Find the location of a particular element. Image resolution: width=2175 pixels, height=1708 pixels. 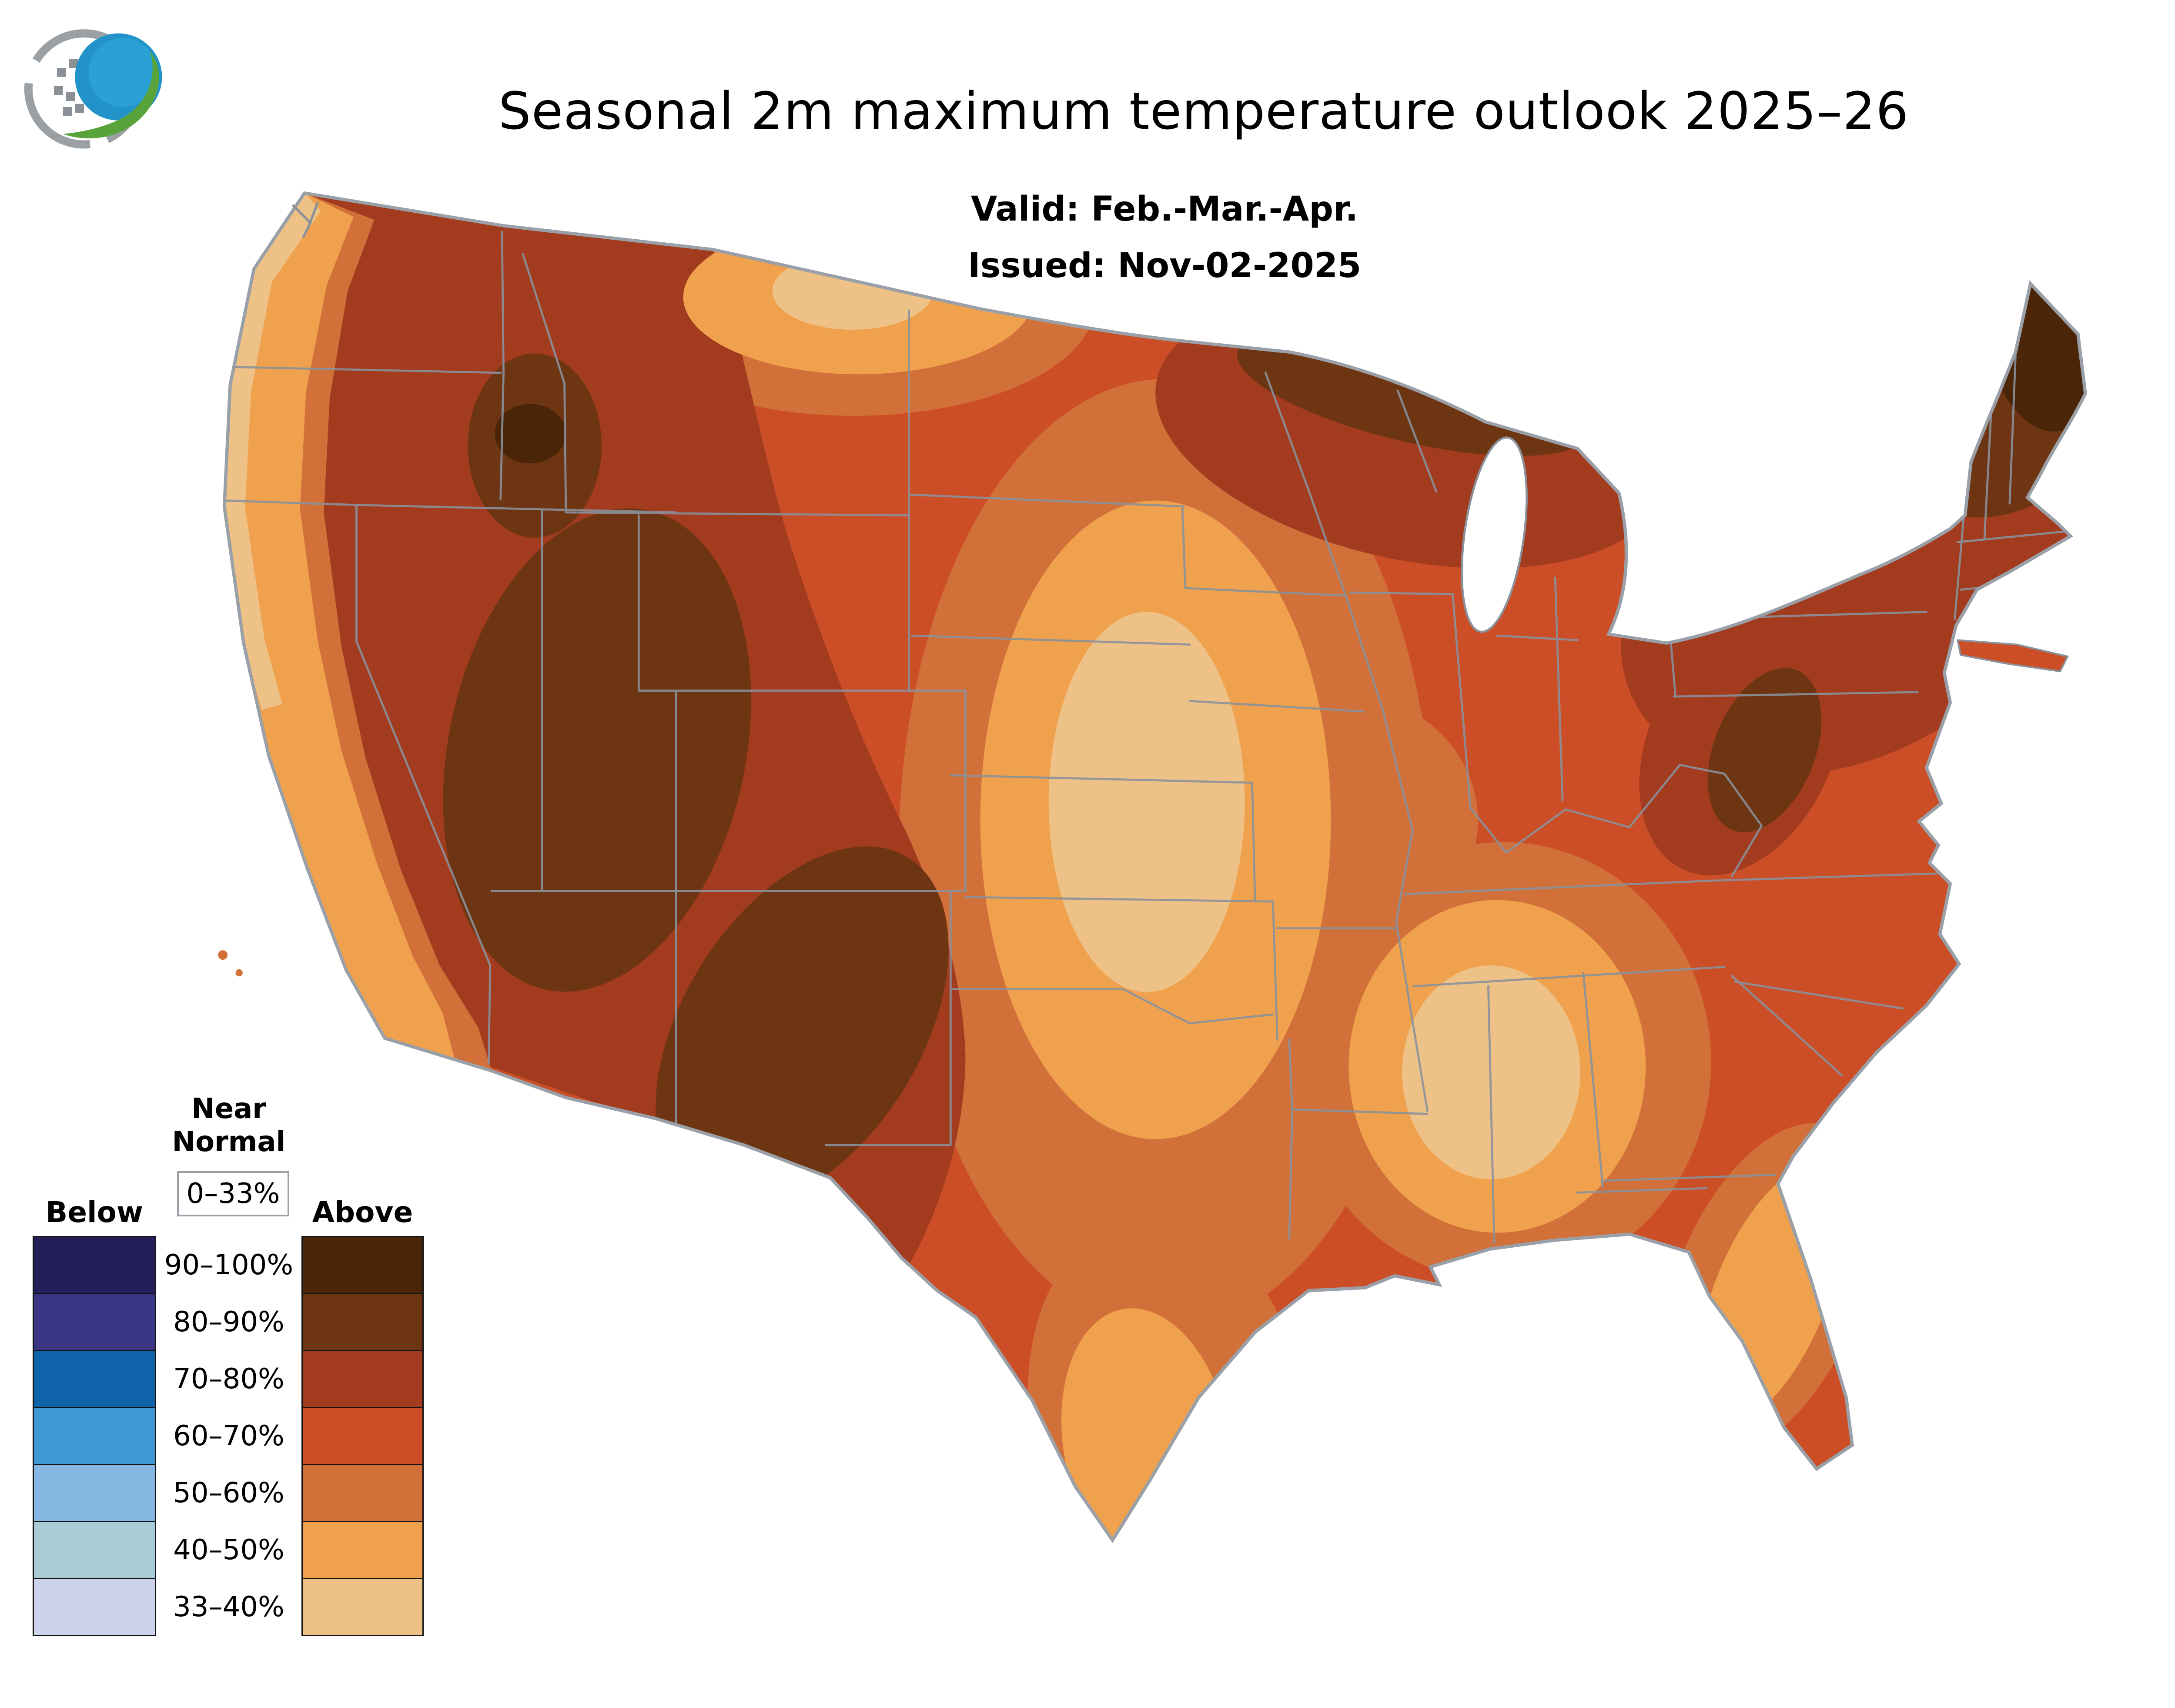

logo-earth-icon is located at coordinates (118, 77).